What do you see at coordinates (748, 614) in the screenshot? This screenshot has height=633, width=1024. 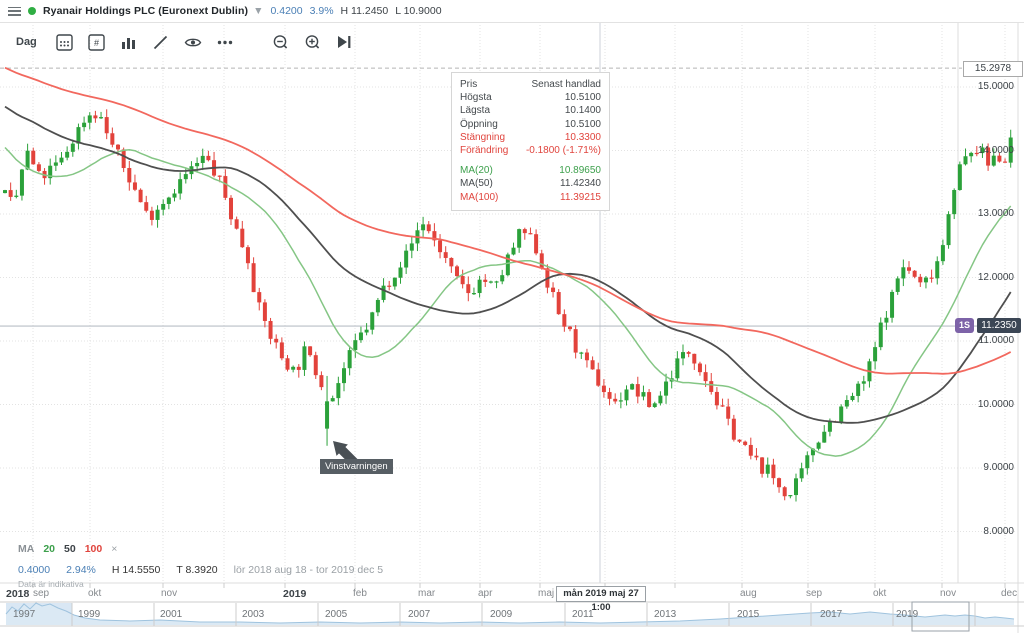 I see `navigator-year-label: 2015` at bounding box center [748, 614].